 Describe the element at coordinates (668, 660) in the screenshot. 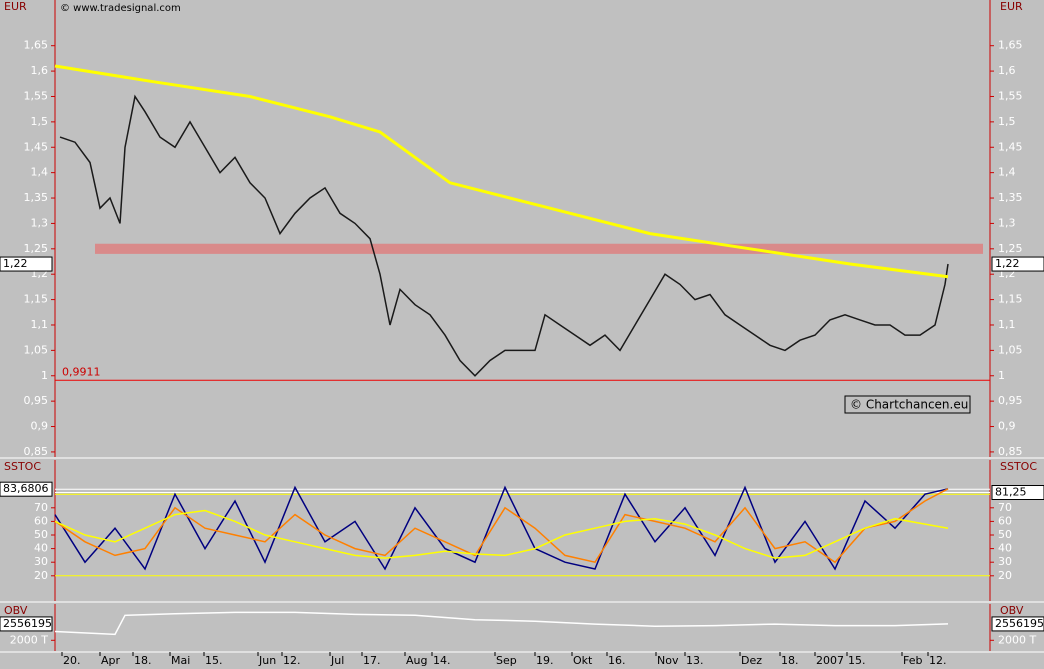

I see `x-tick-label: Nov` at that location.